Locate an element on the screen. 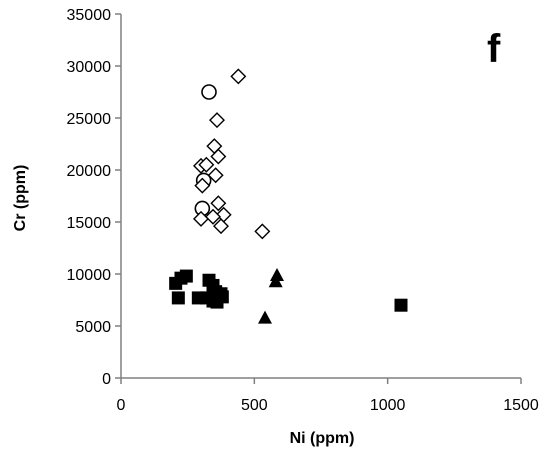 The height and width of the screenshot is (450, 556). x-tick-label: 0 is located at coordinates (121, 405).